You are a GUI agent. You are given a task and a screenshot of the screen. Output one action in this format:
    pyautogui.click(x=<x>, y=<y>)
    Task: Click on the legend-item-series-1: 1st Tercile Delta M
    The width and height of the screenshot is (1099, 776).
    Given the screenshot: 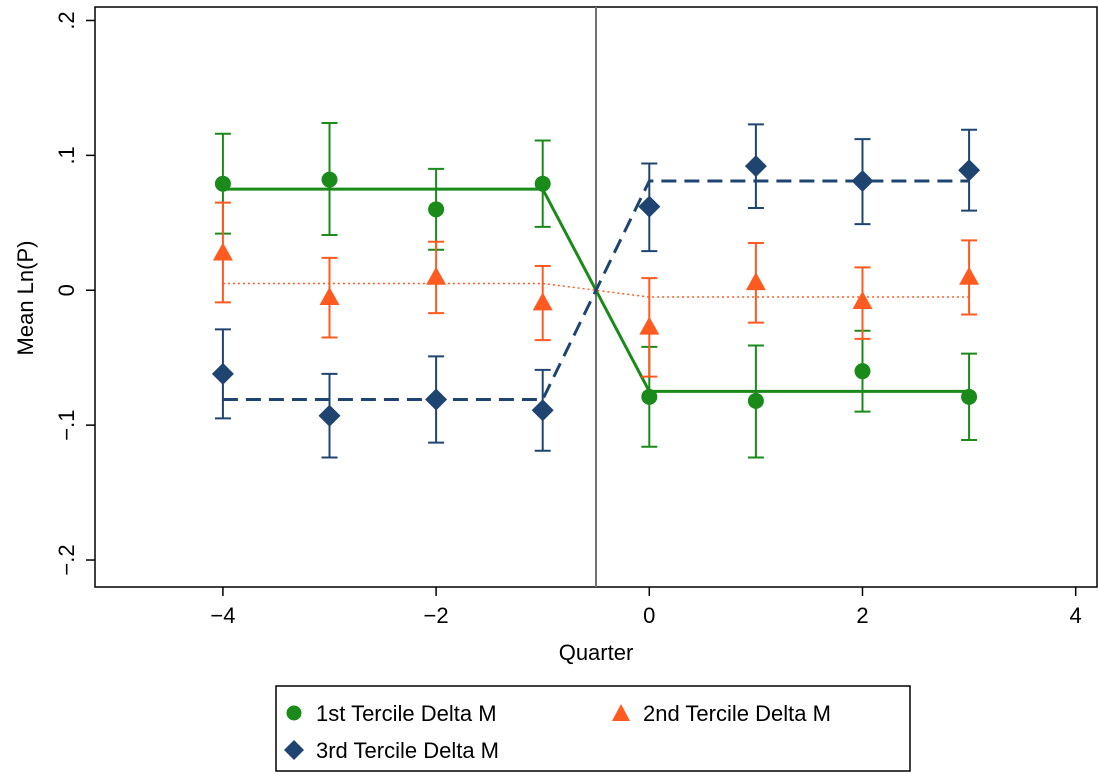 What is the action you would take?
    pyautogui.click(x=391, y=713)
    